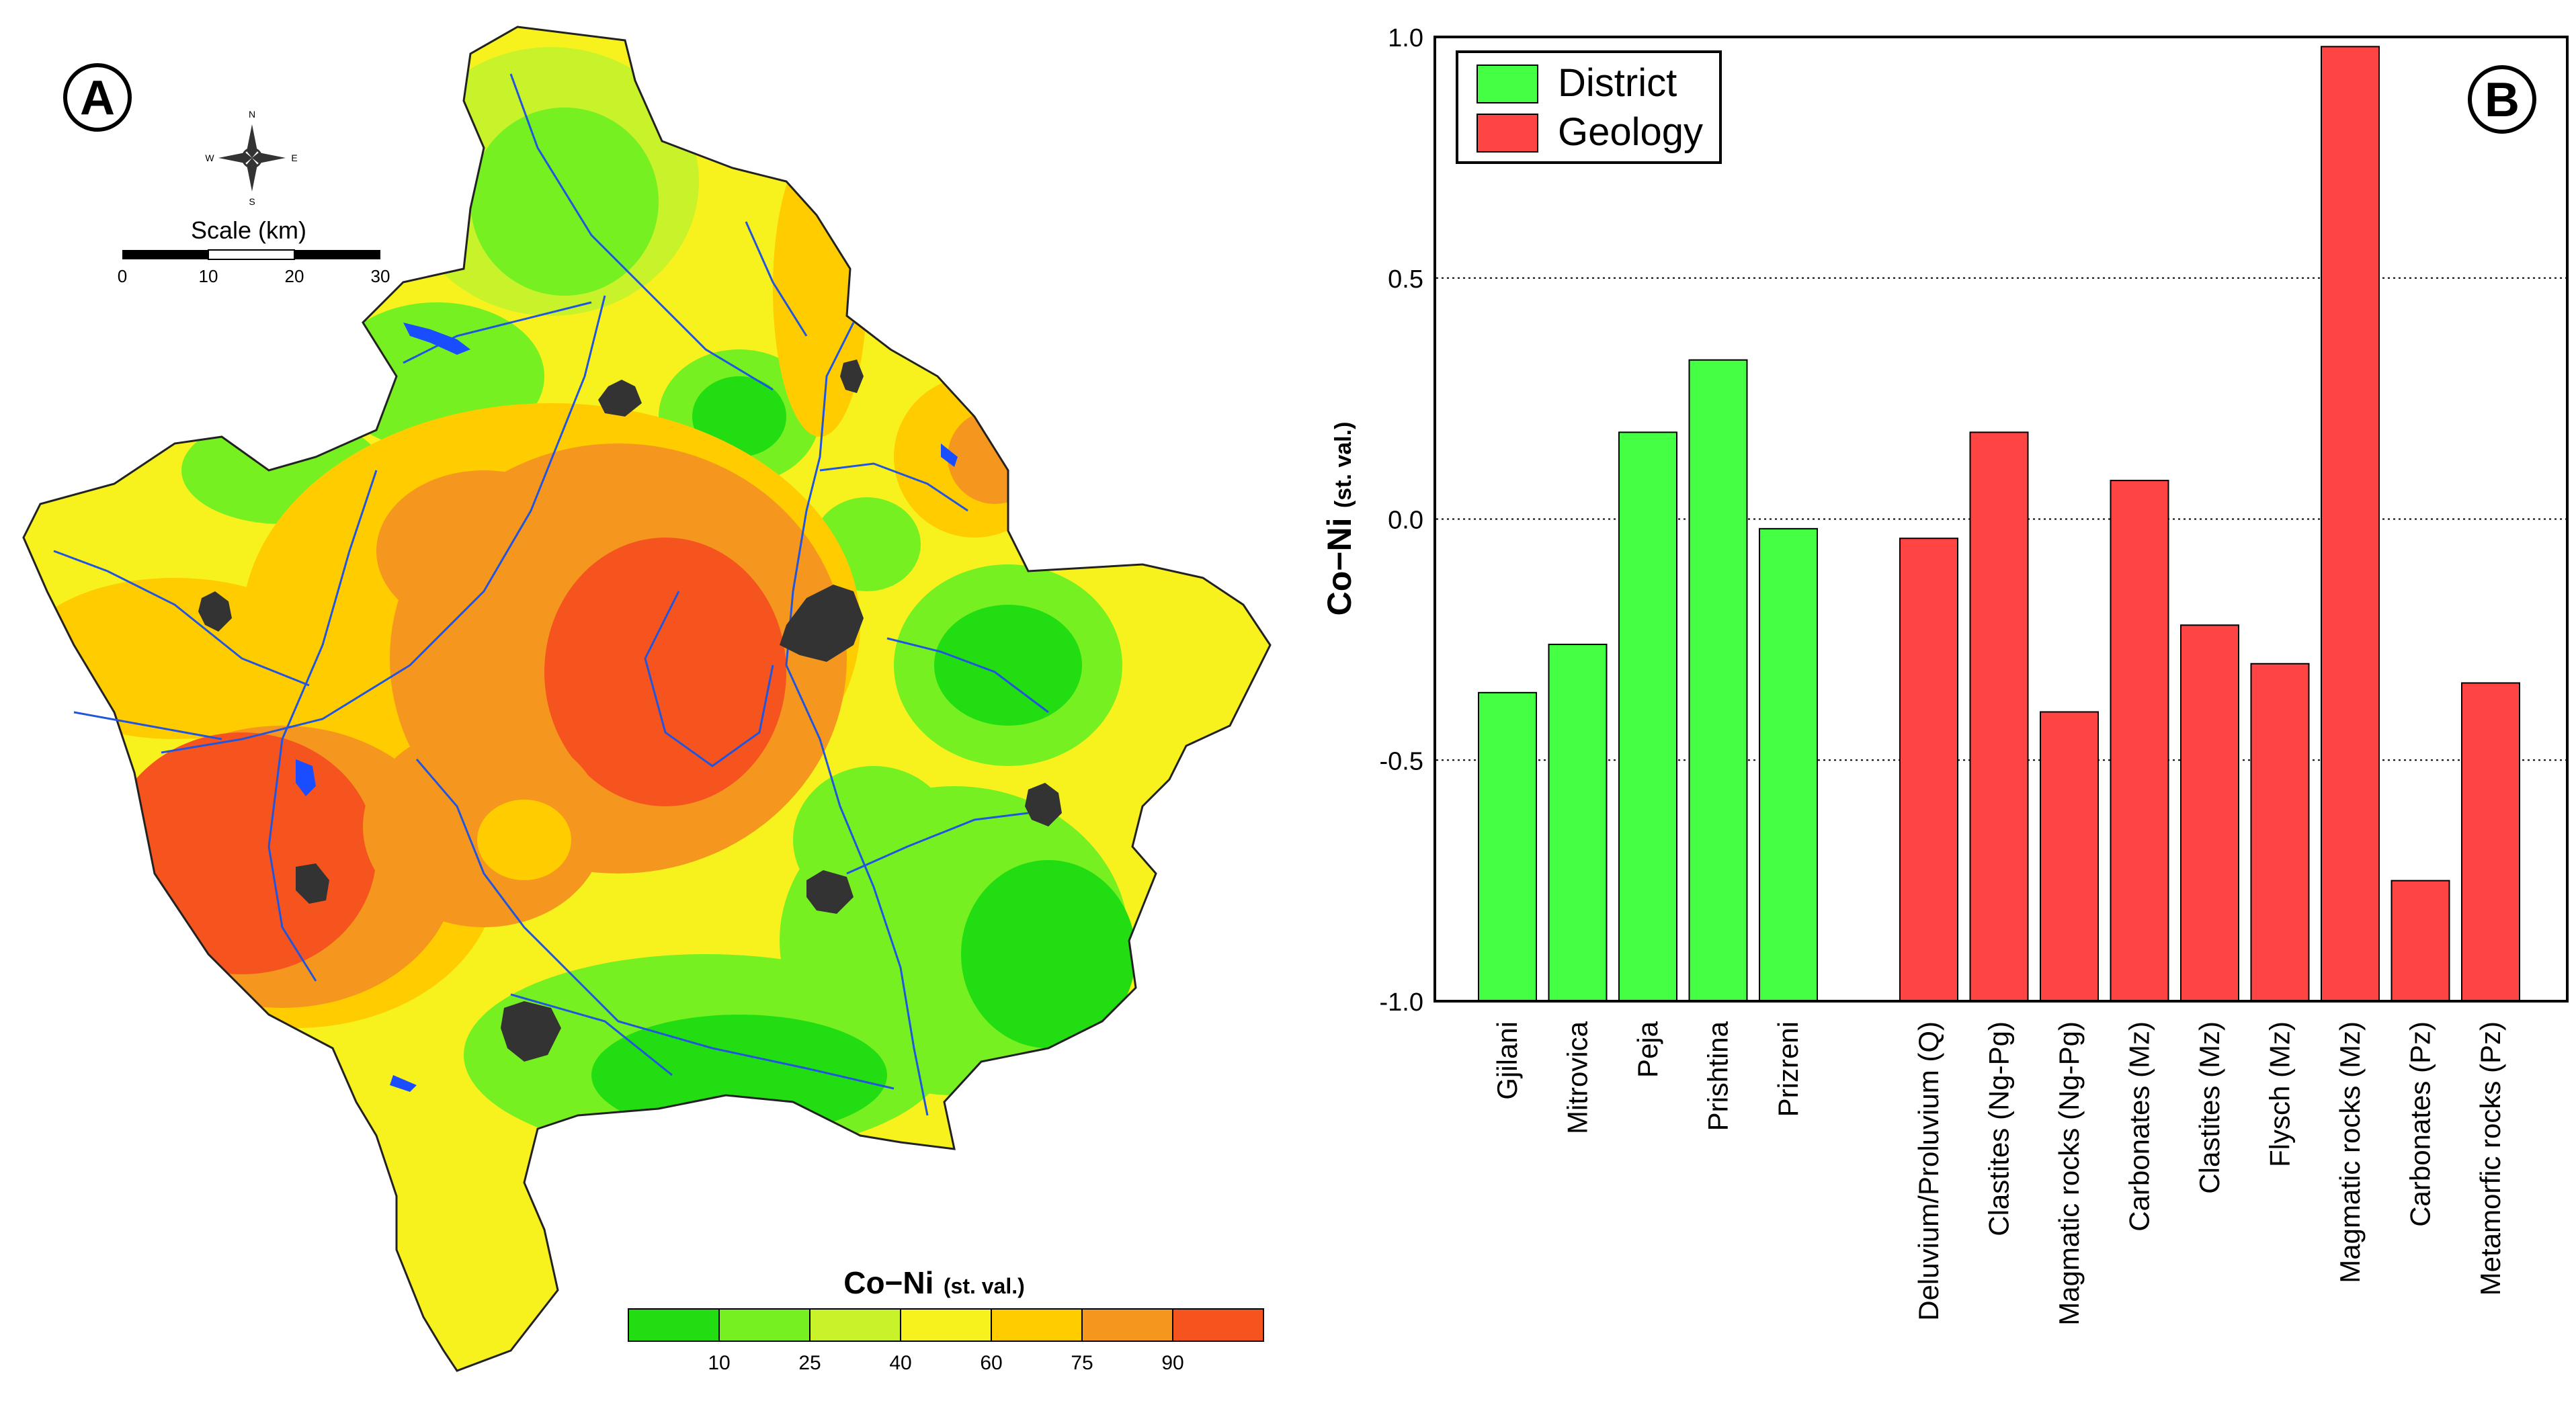 Image resolution: width=2576 pixels, height=1405 pixels. Describe the element at coordinates (380, 276) in the screenshot. I see `scale-tick: 30` at that location.